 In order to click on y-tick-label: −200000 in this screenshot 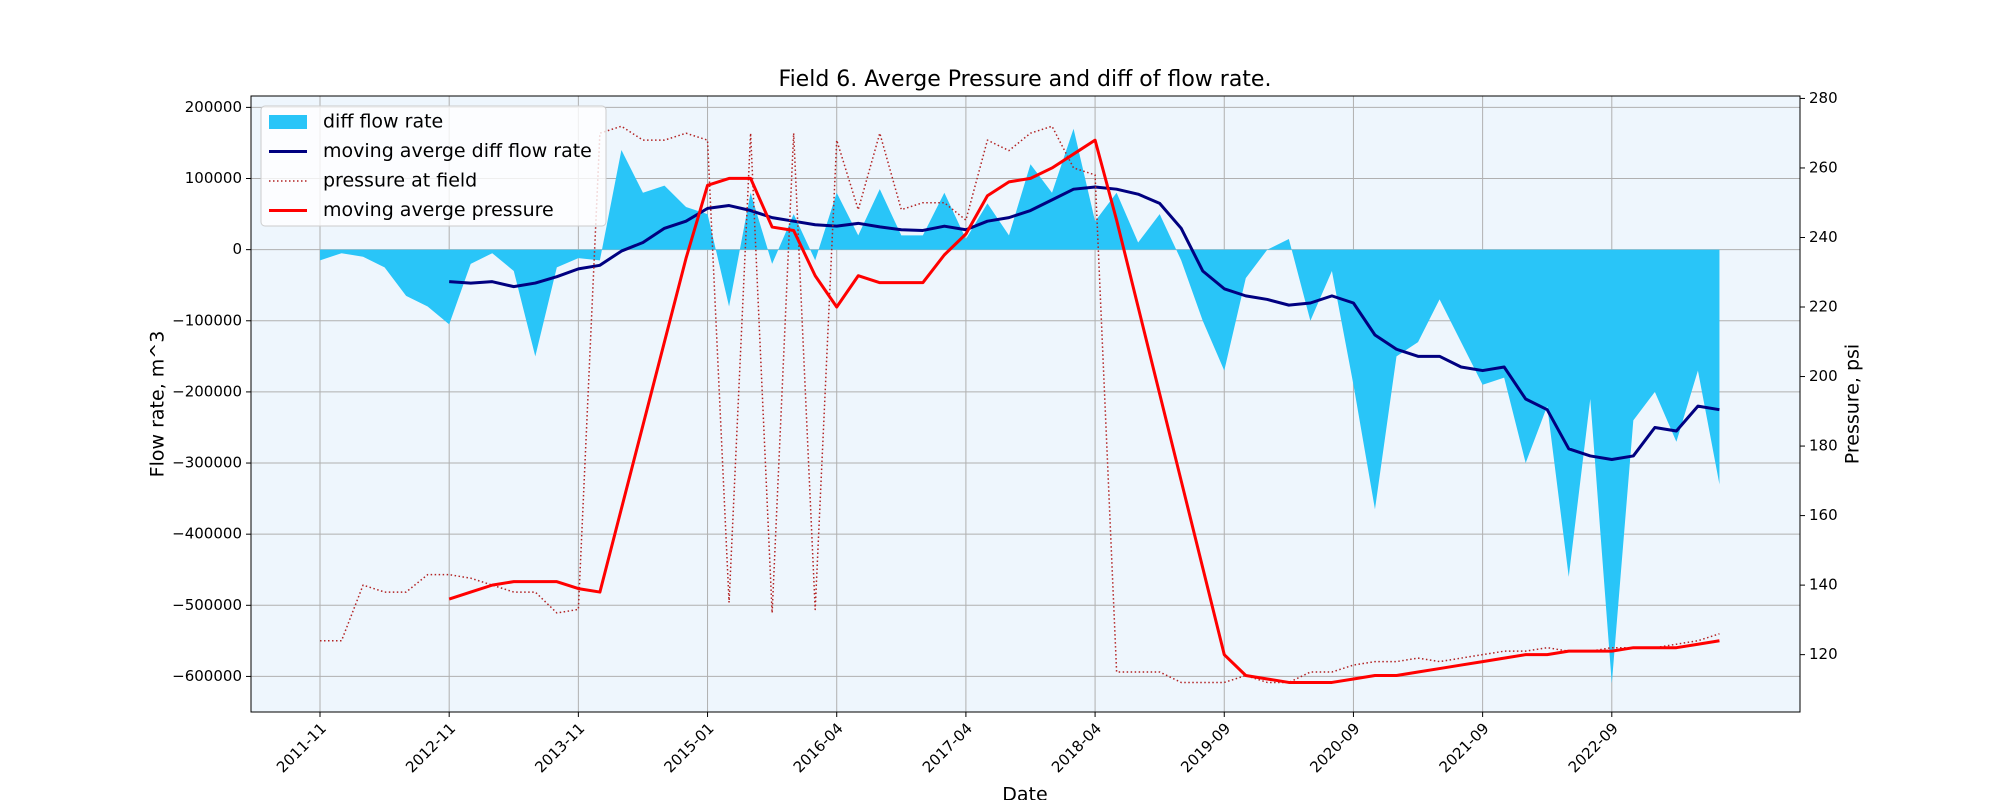, I will do `click(207, 391)`.